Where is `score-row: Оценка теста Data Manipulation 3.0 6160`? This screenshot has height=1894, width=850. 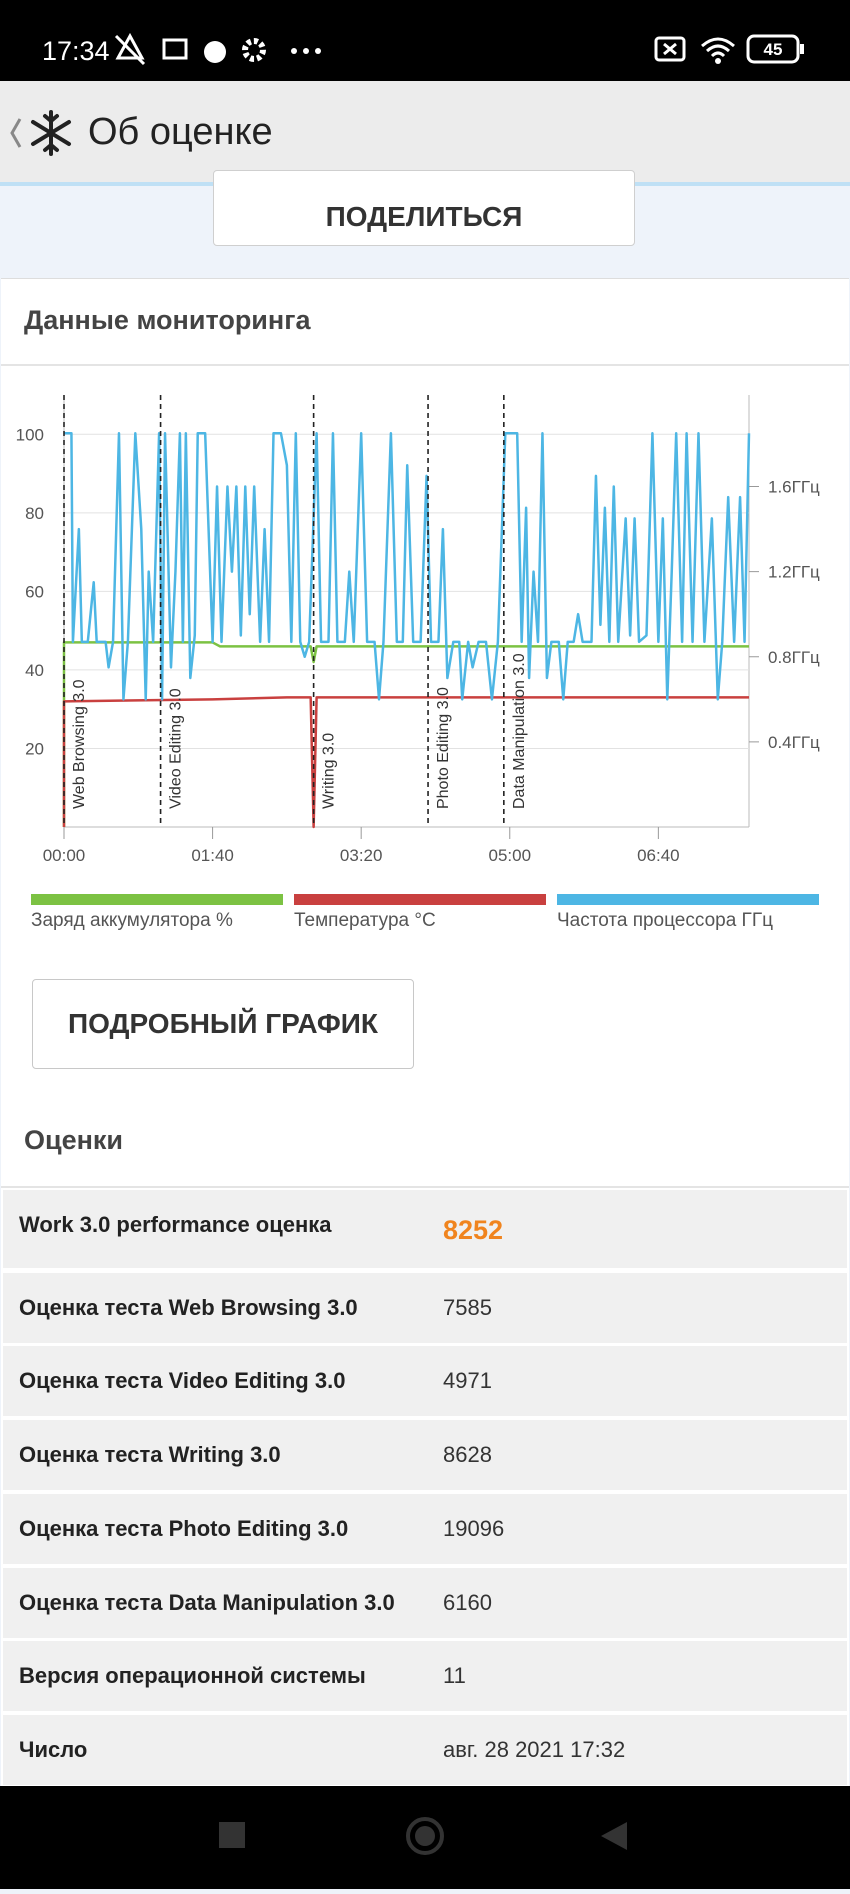 score-row: Оценка теста Data Manipulation 3.0 6160 is located at coordinates (425, 1603).